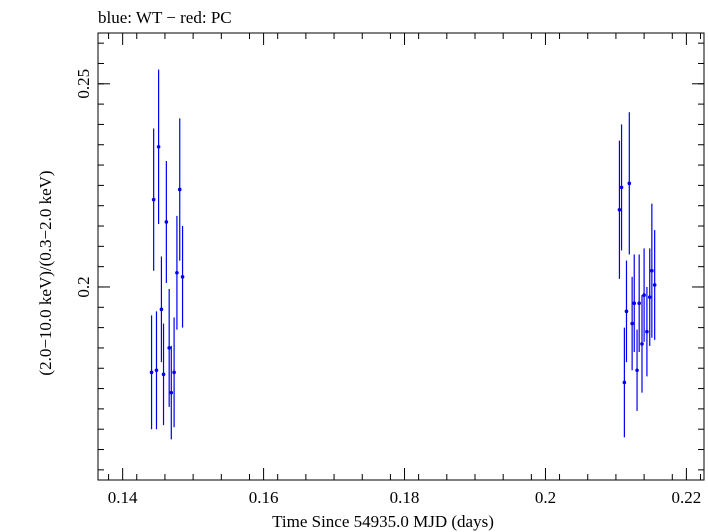 Image resolution: width=708 pixels, height=532 pixels. I want to click on x-tick-label: 0.22, so click(687, 497).